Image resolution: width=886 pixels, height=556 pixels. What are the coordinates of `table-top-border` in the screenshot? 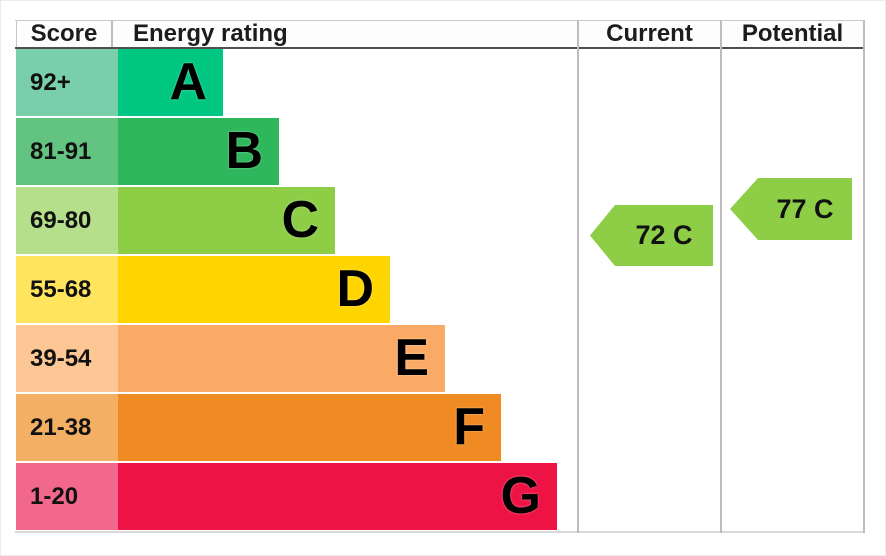 It's located at (439, 20).